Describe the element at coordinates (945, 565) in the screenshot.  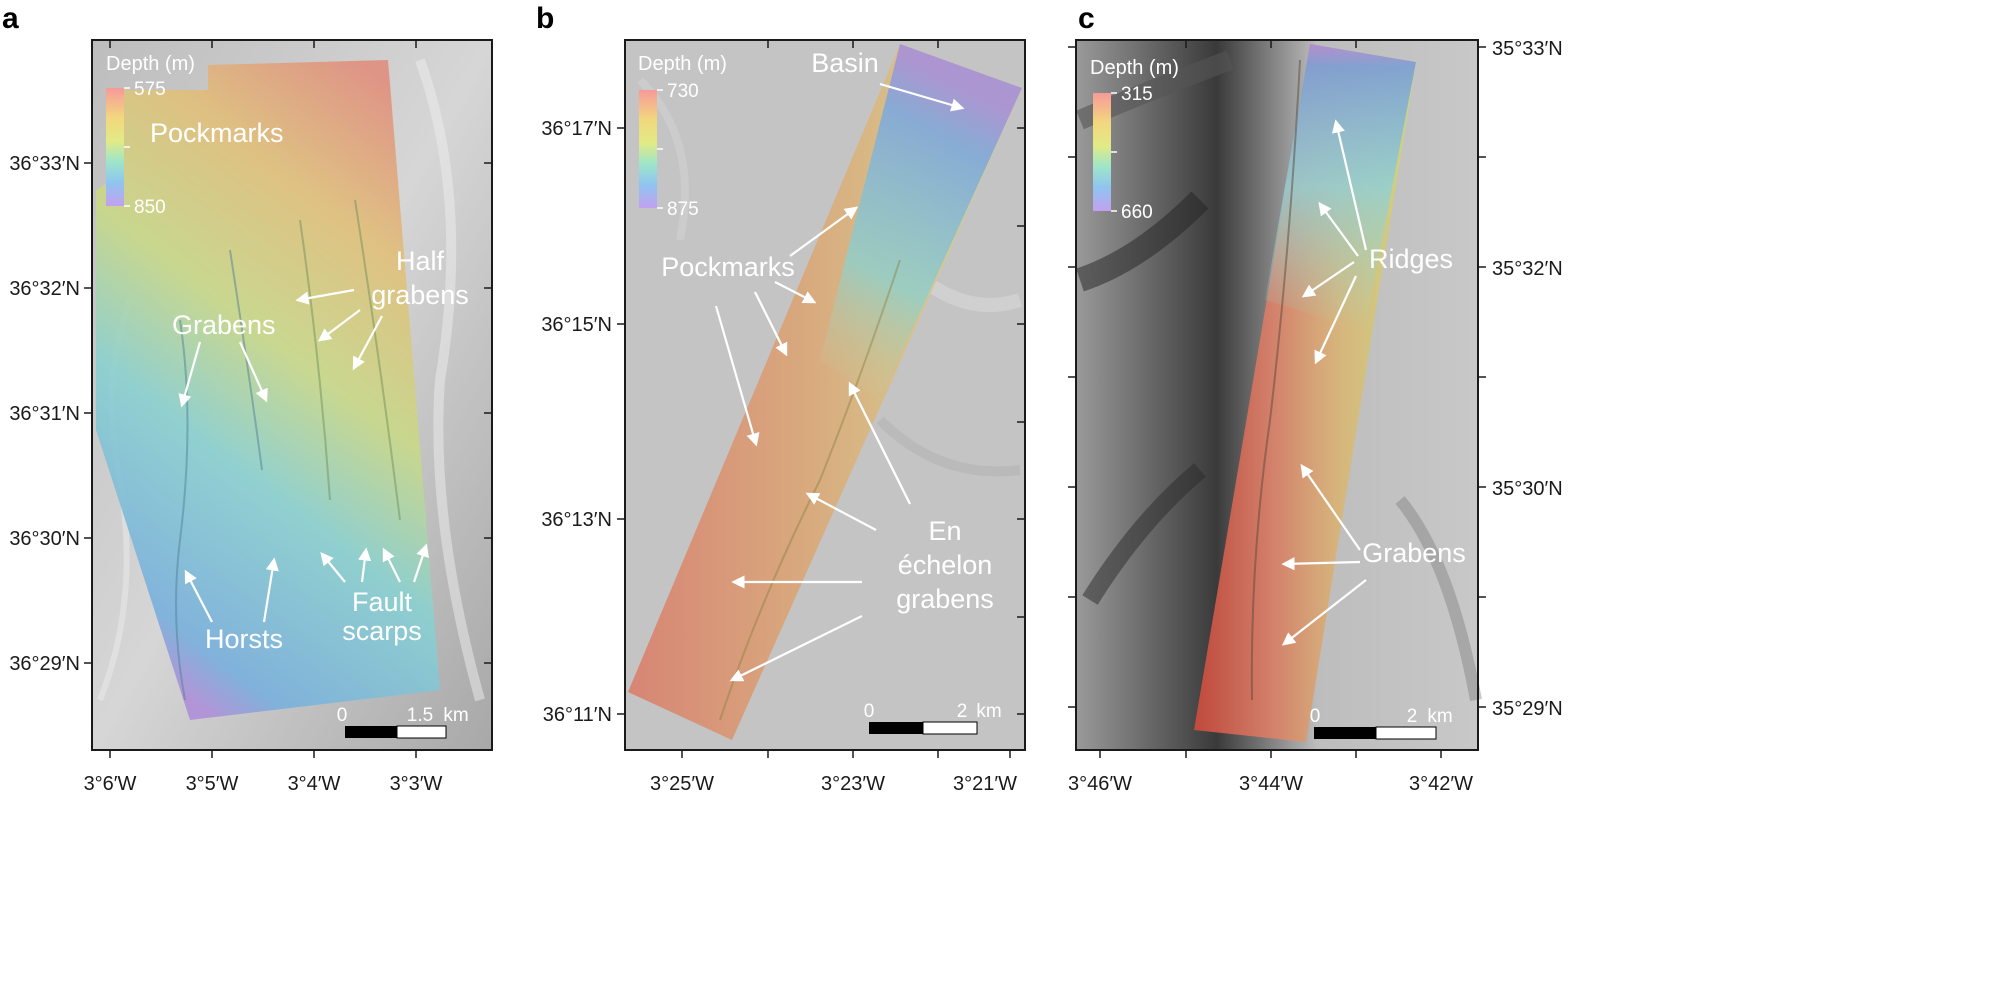
I see `panel-b-annotation-echelon: échelon` at that location.